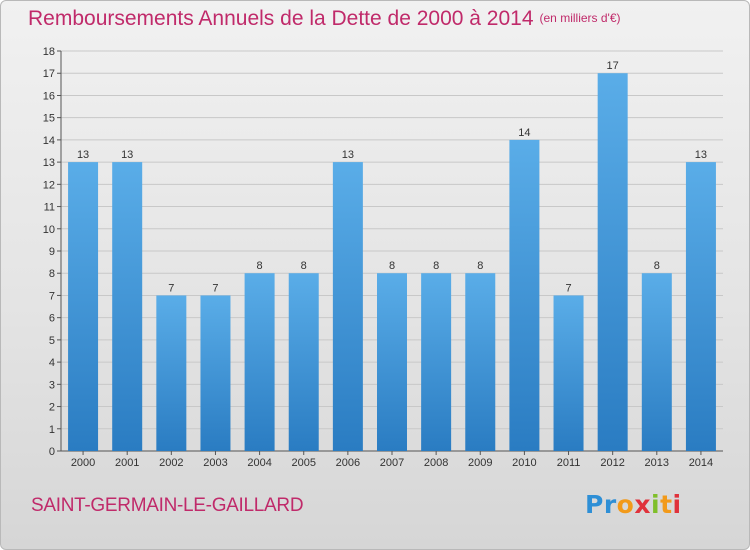 This screenshot has width=750, height=550. Describe the element at coordinates (52, 363) in the screenshot. I see `y-tick-label: 4` at that location.